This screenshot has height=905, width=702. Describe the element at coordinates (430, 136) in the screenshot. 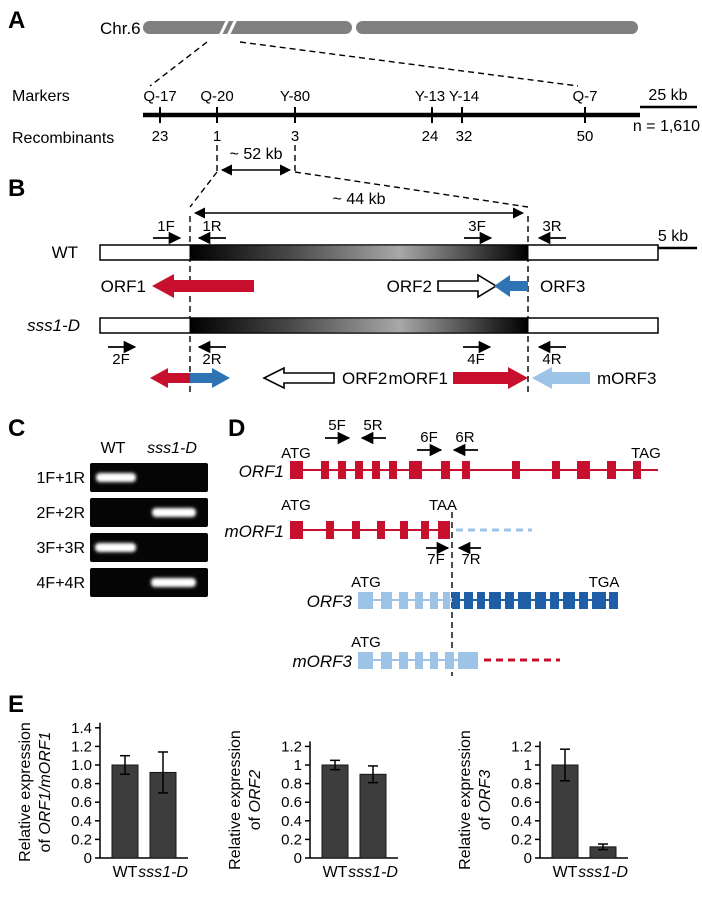

I see `recombinant-count: 24` at that location.